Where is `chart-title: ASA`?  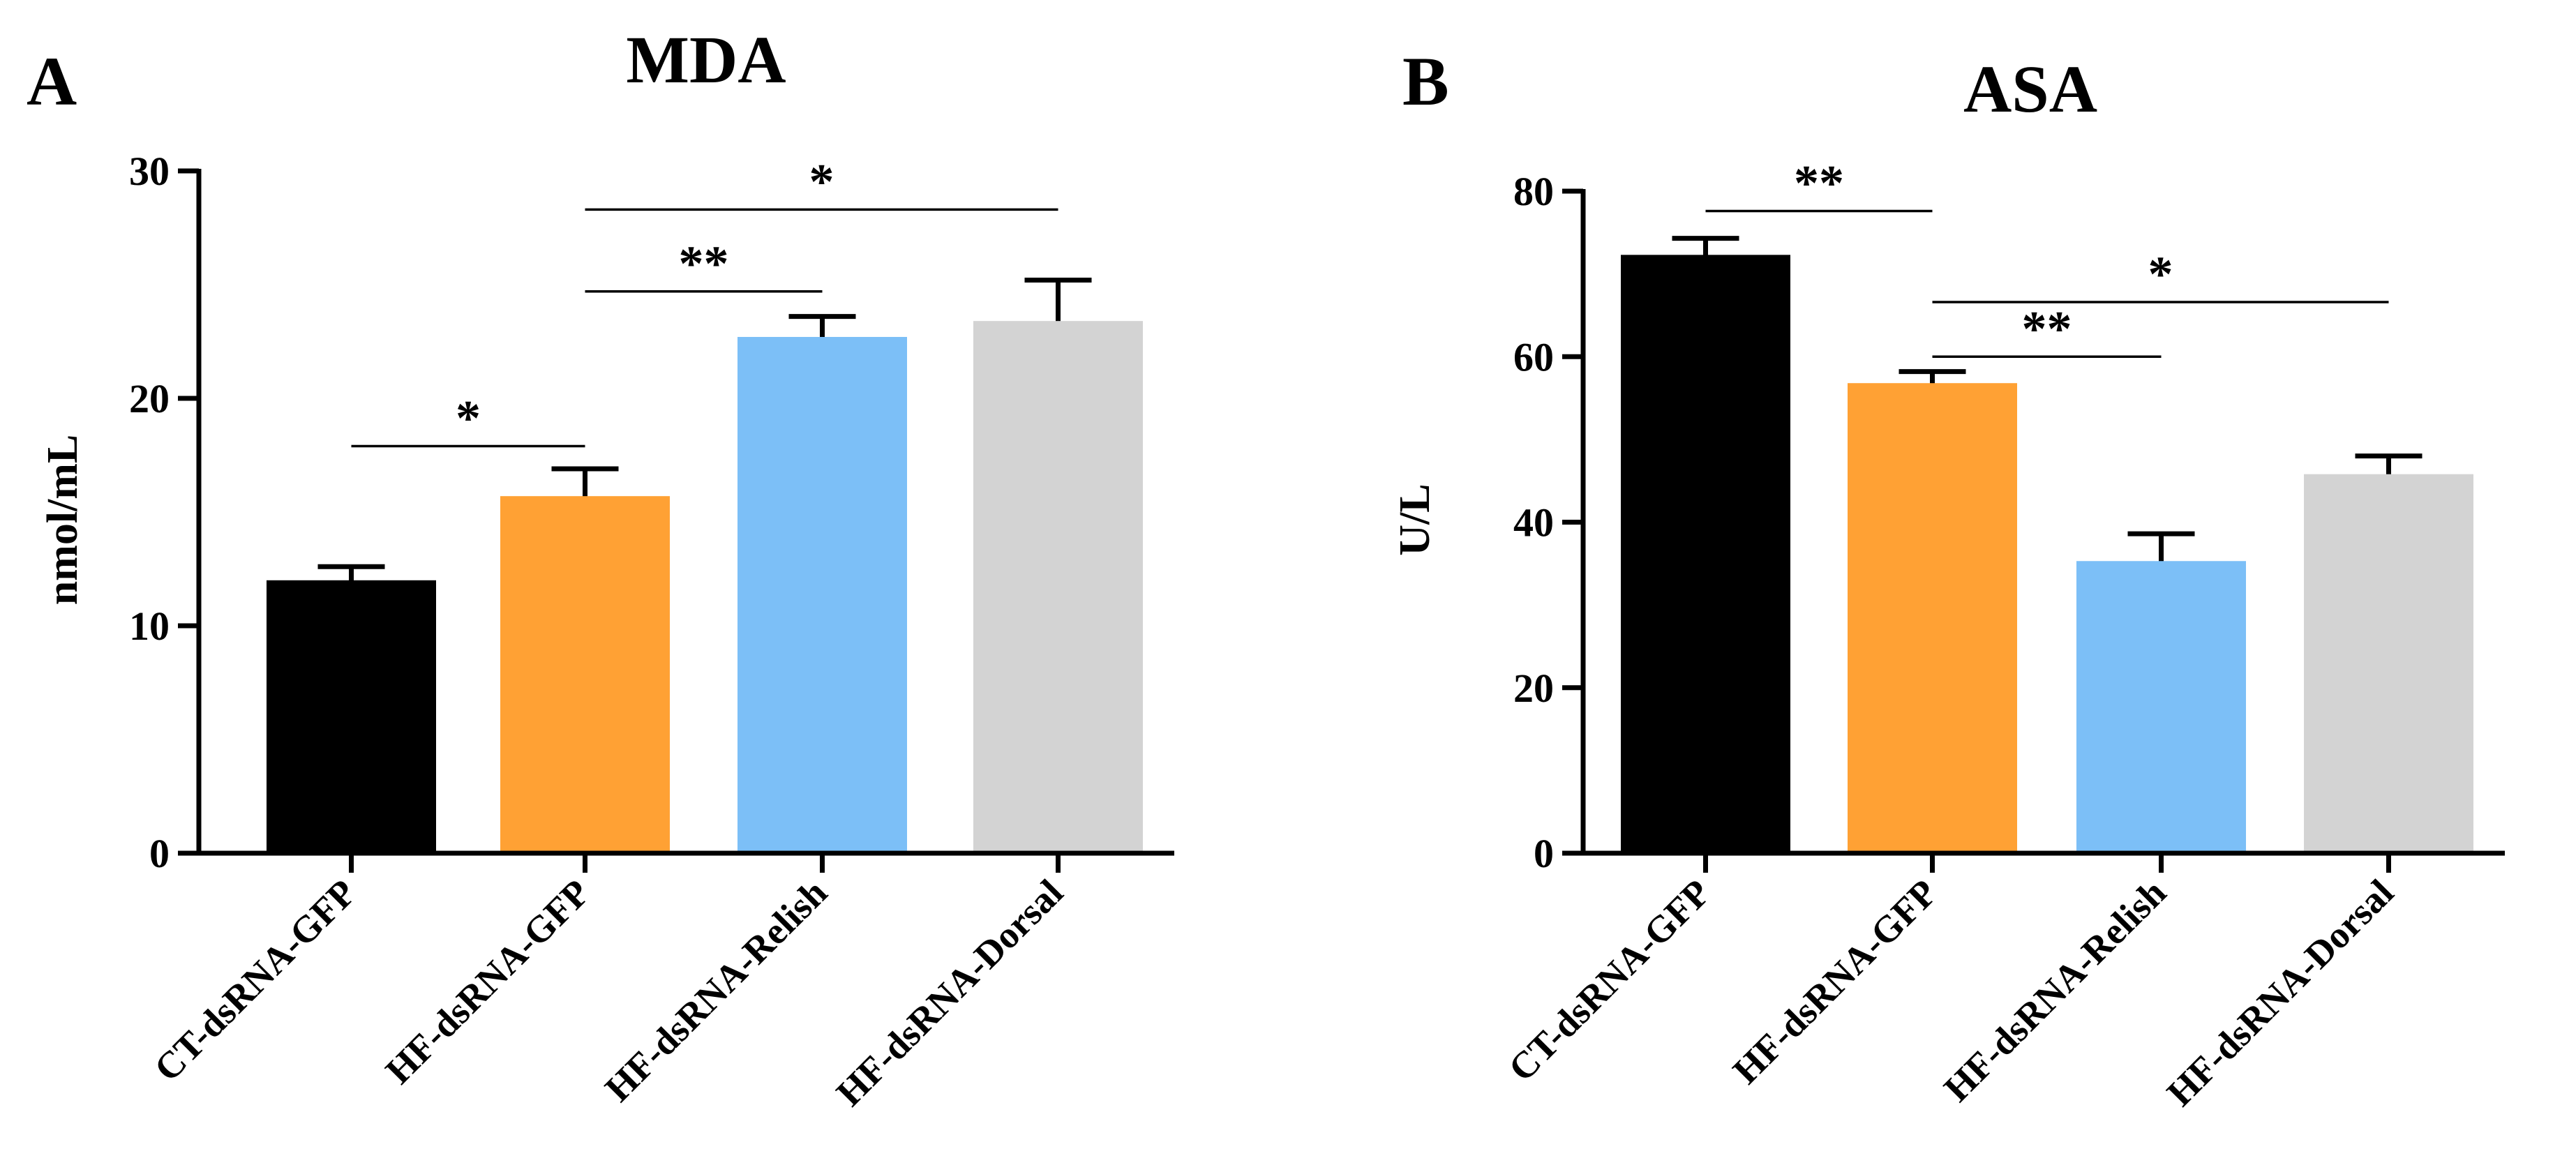 chart-title: ASA is located at coordinates (2030, 89).